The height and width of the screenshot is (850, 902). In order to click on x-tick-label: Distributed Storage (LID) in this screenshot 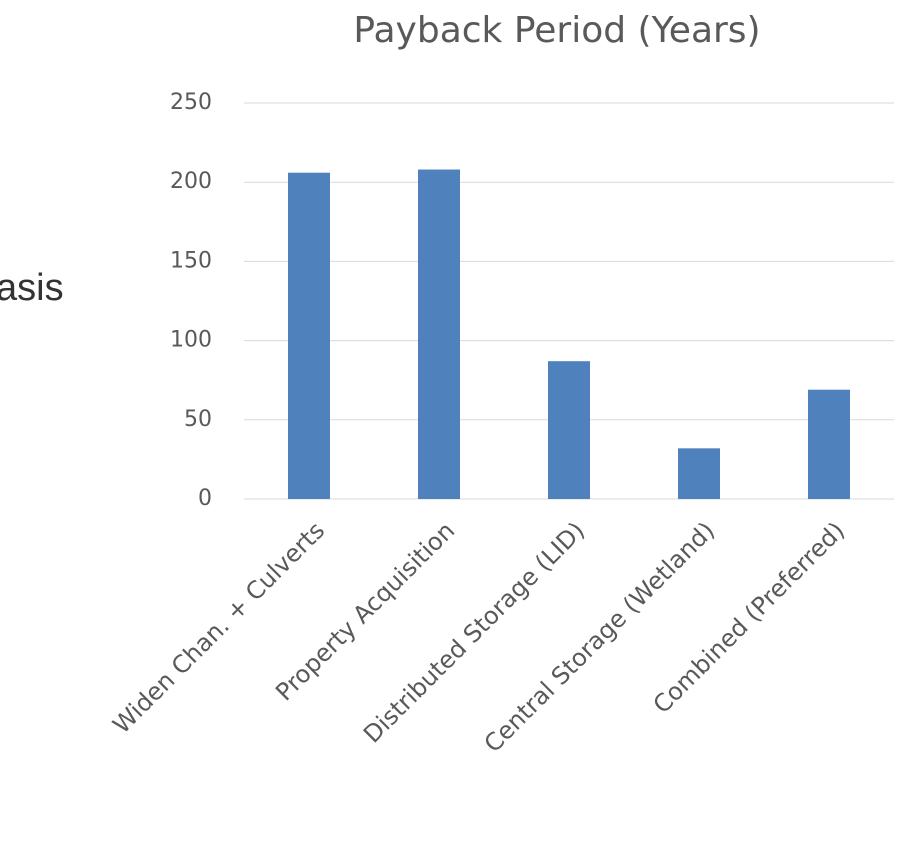, I will do `click(474, 632)`.